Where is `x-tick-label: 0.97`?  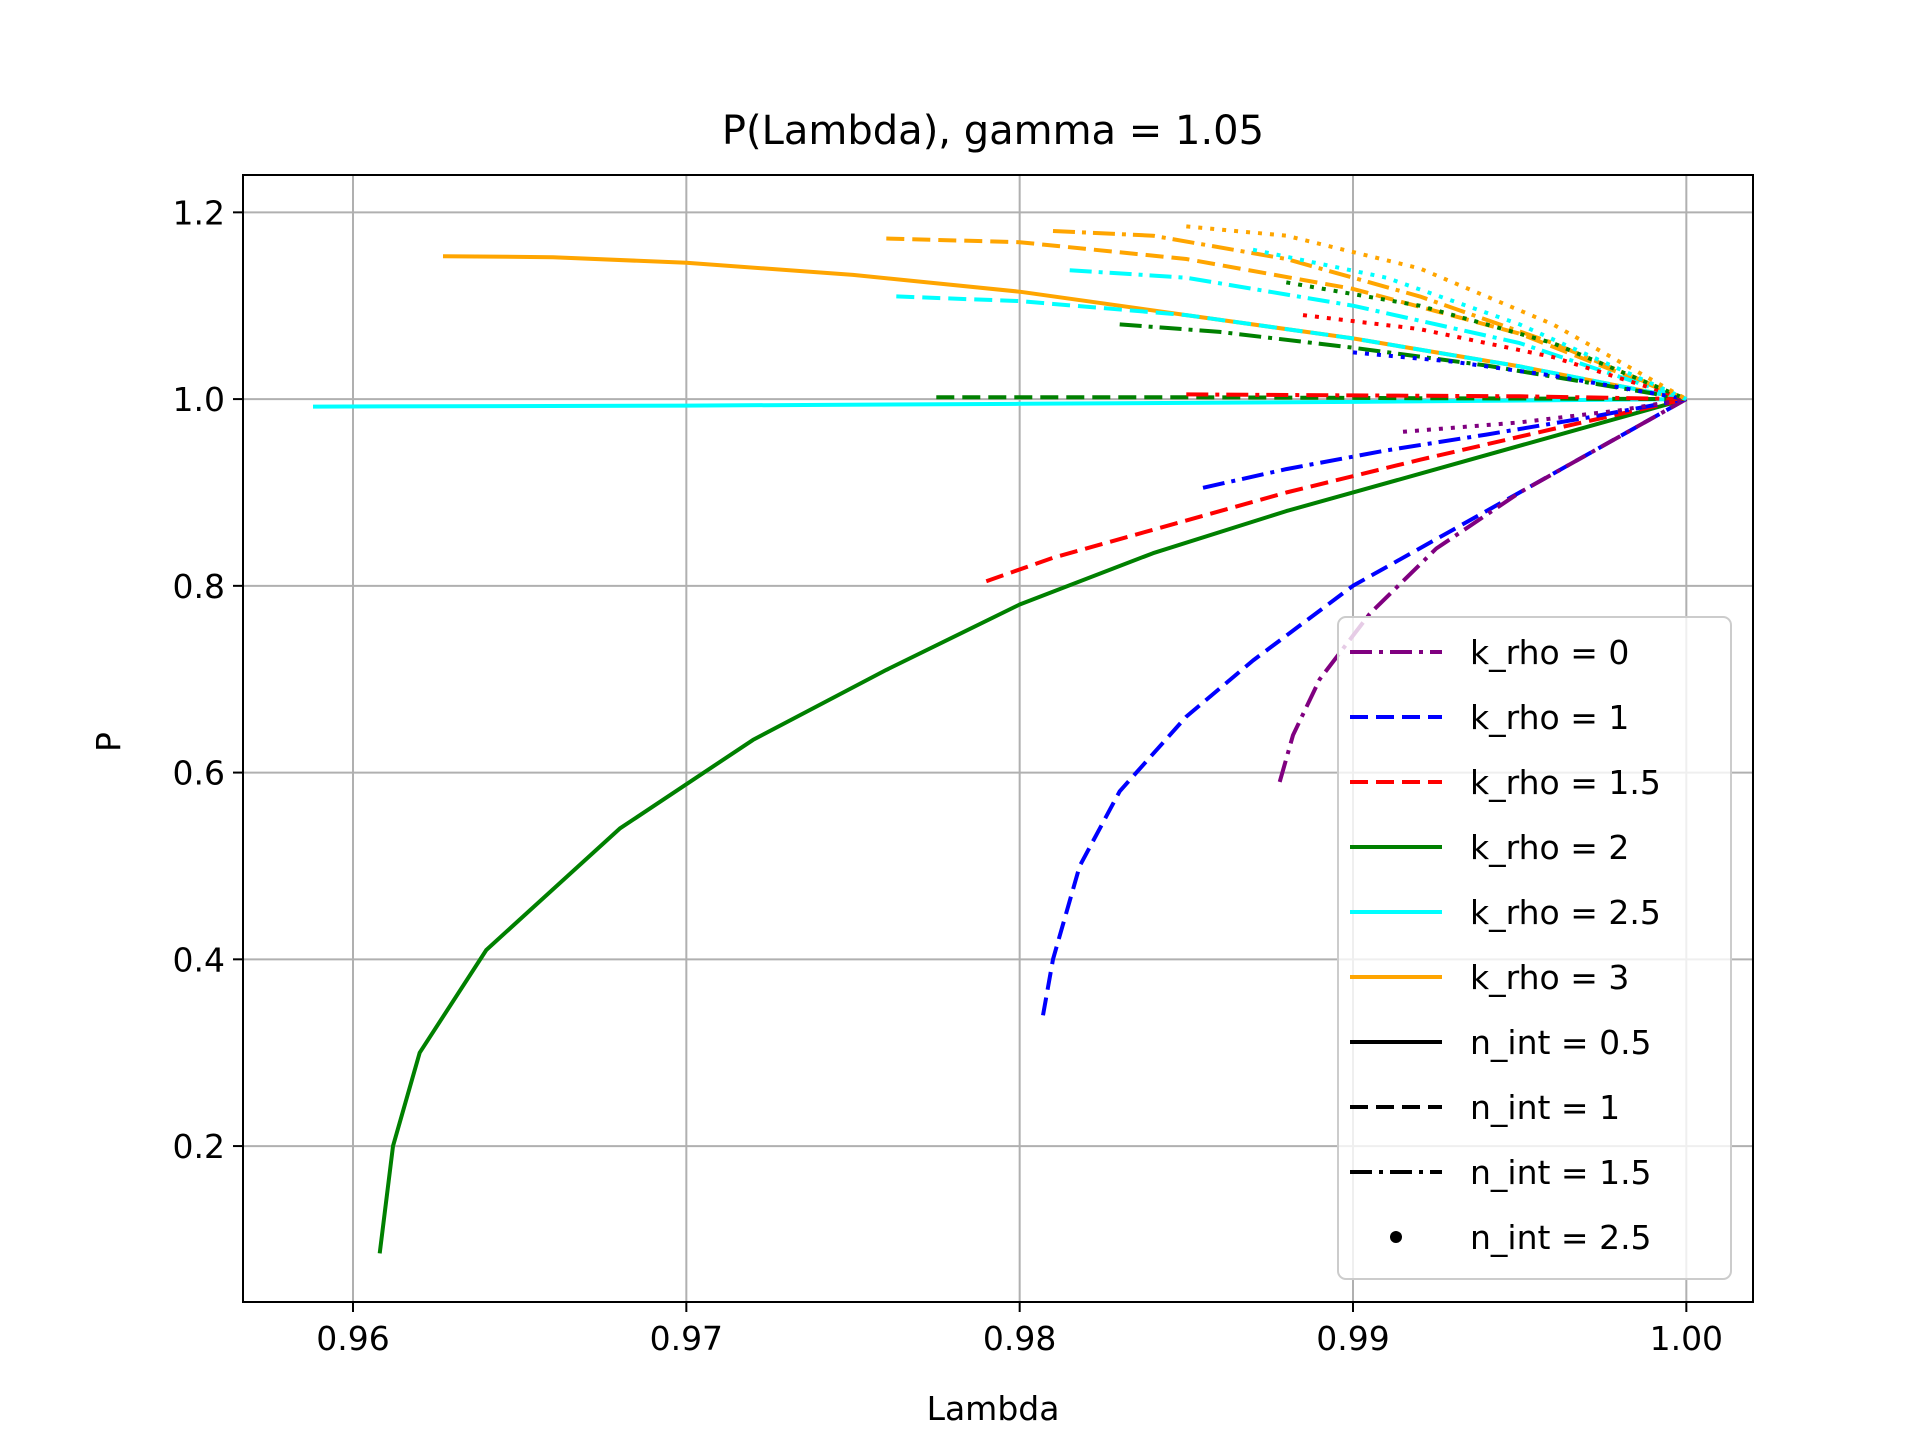 x-tick-label: 0.97 is located at coordinates (686, 1338).